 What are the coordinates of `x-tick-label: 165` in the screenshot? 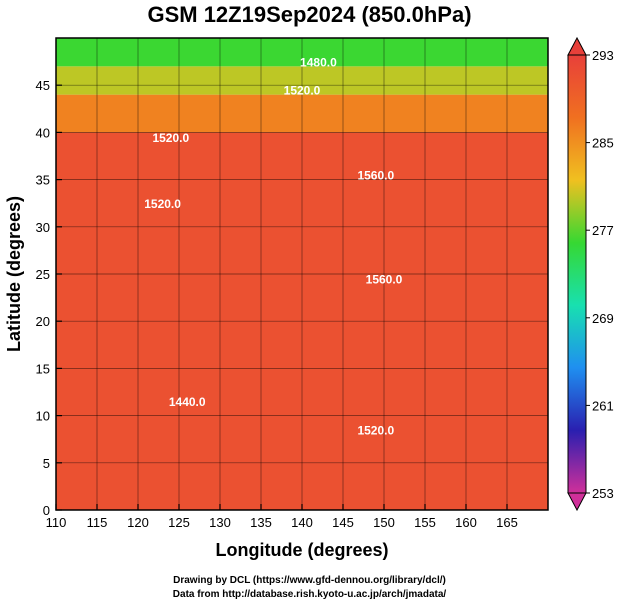 It's located at (507, 522).